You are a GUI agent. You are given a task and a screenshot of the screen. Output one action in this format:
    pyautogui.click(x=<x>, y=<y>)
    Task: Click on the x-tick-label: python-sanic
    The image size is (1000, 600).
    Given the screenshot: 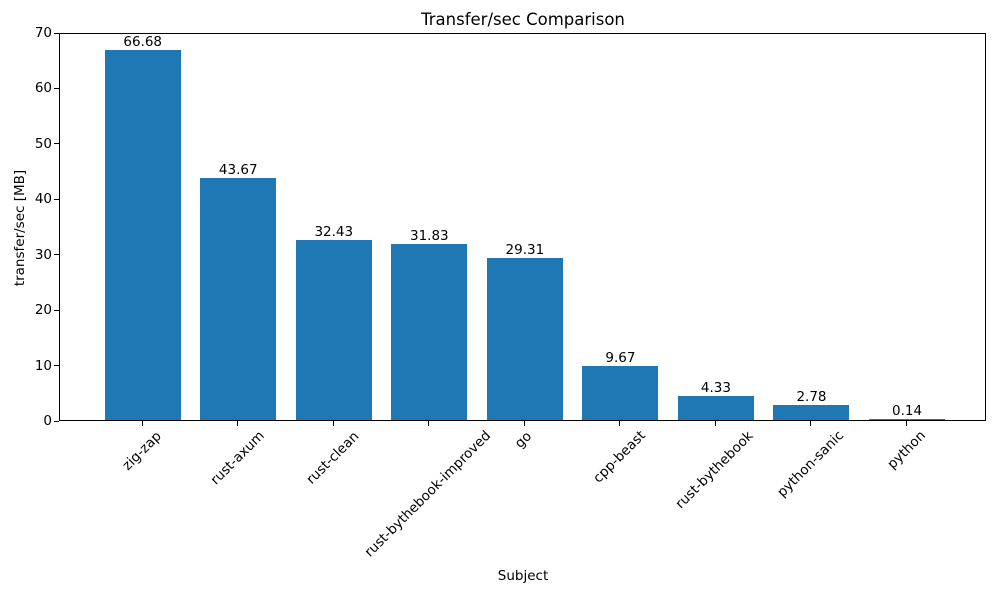 What is the action you would take?
    pyautogui.click(x=811, y=464)
    